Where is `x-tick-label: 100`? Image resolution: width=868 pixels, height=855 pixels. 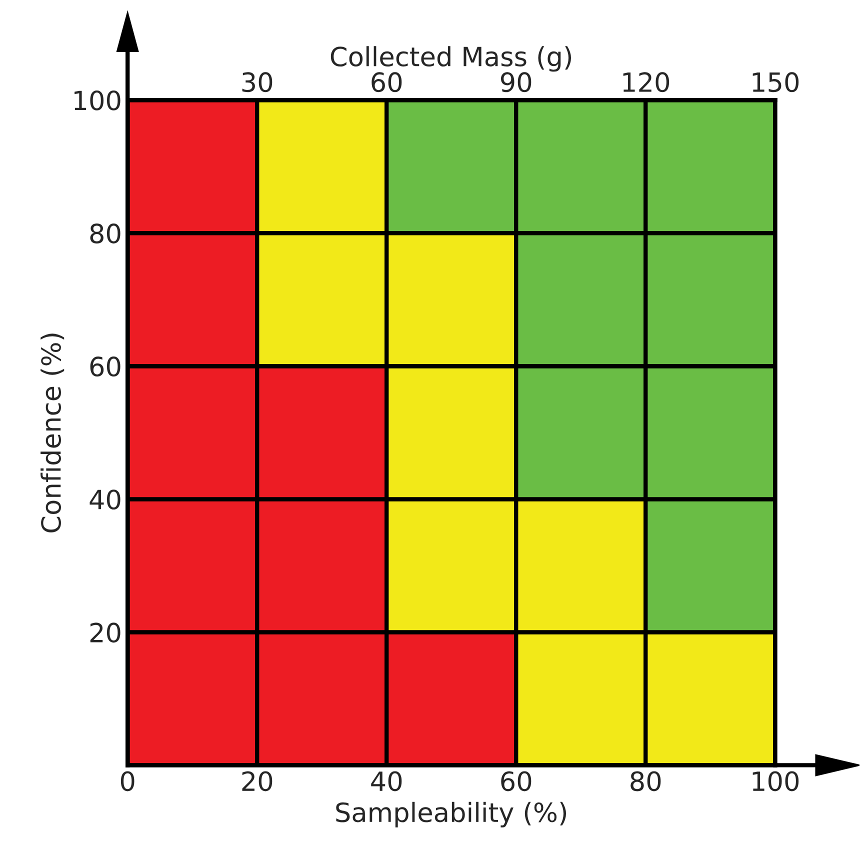
x-tick-label: 100 is located at coordinates (775, 781).